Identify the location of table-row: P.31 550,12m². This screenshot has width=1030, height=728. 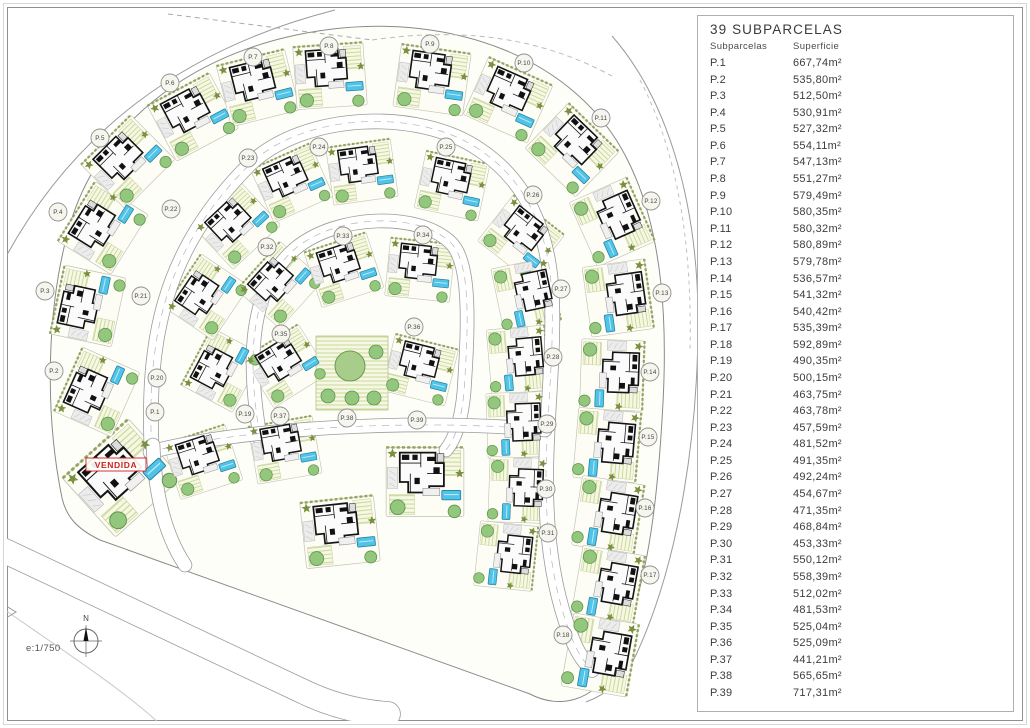
(858, 560).